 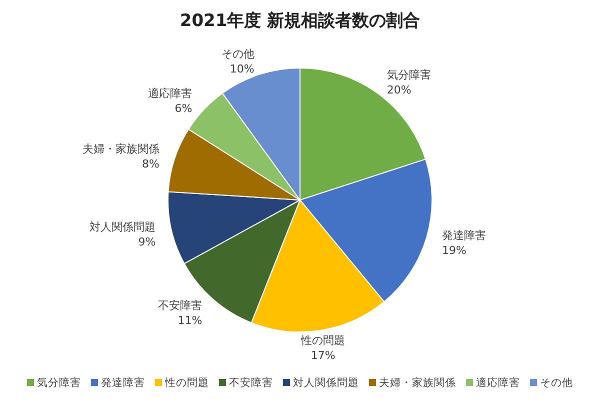 What do you see at coordinates (59, 382) in the screenshot?
I see `legend-label: 気分障害` at bounding box center [59, 382].